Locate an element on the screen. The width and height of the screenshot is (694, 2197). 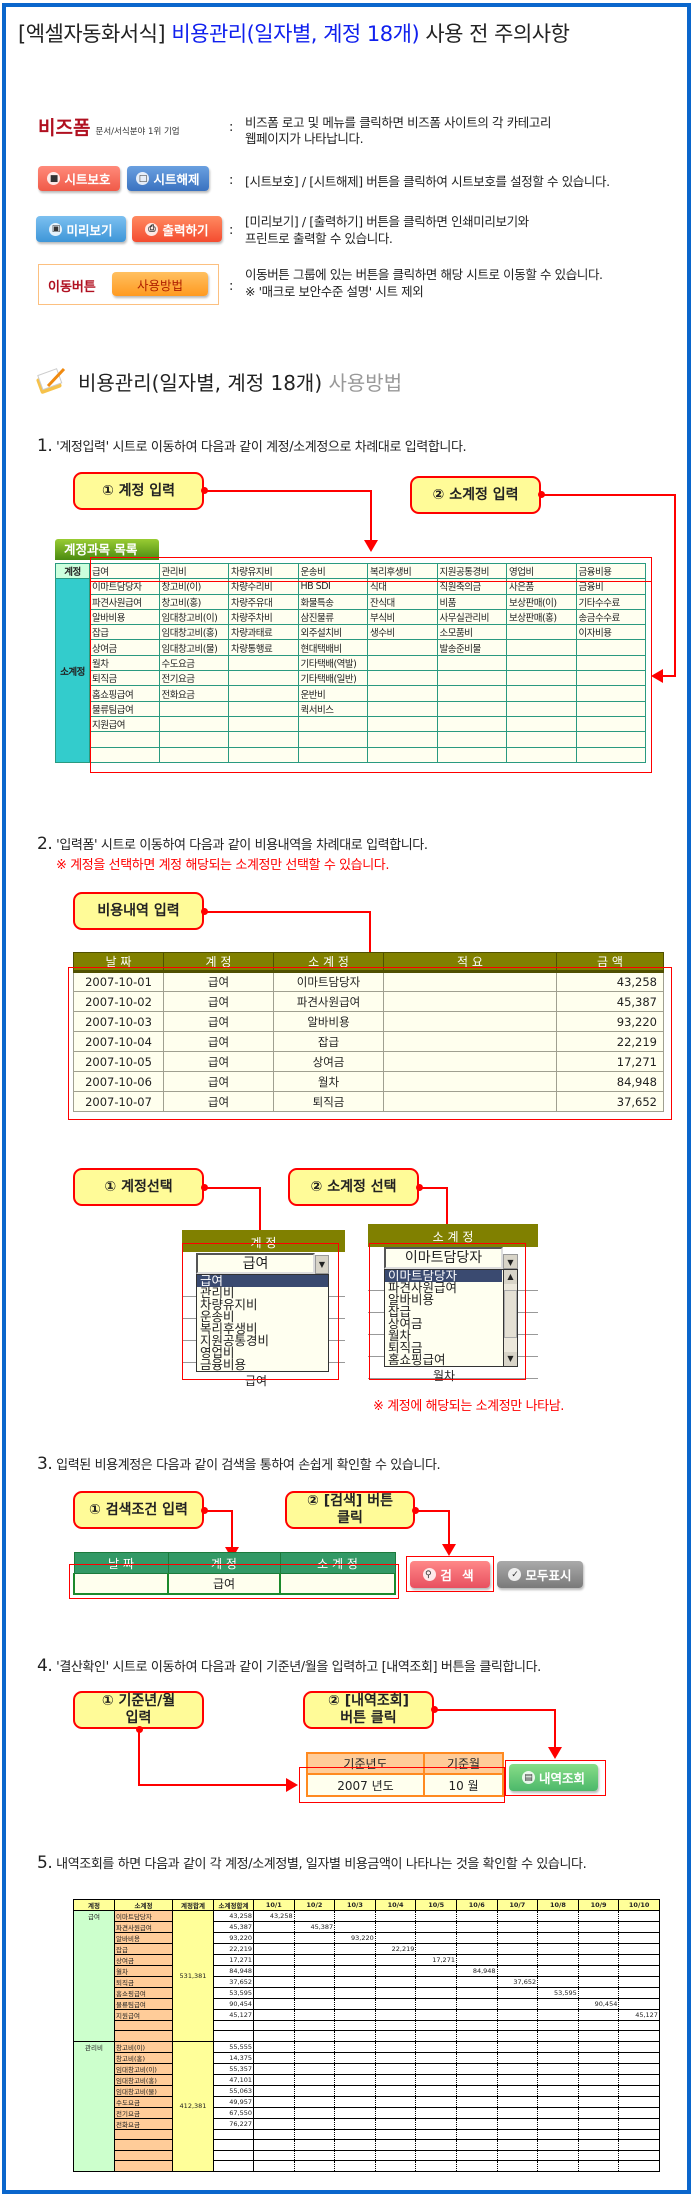
subaccount-cell: 물류팀급여 is located at coordinates (124, 708).